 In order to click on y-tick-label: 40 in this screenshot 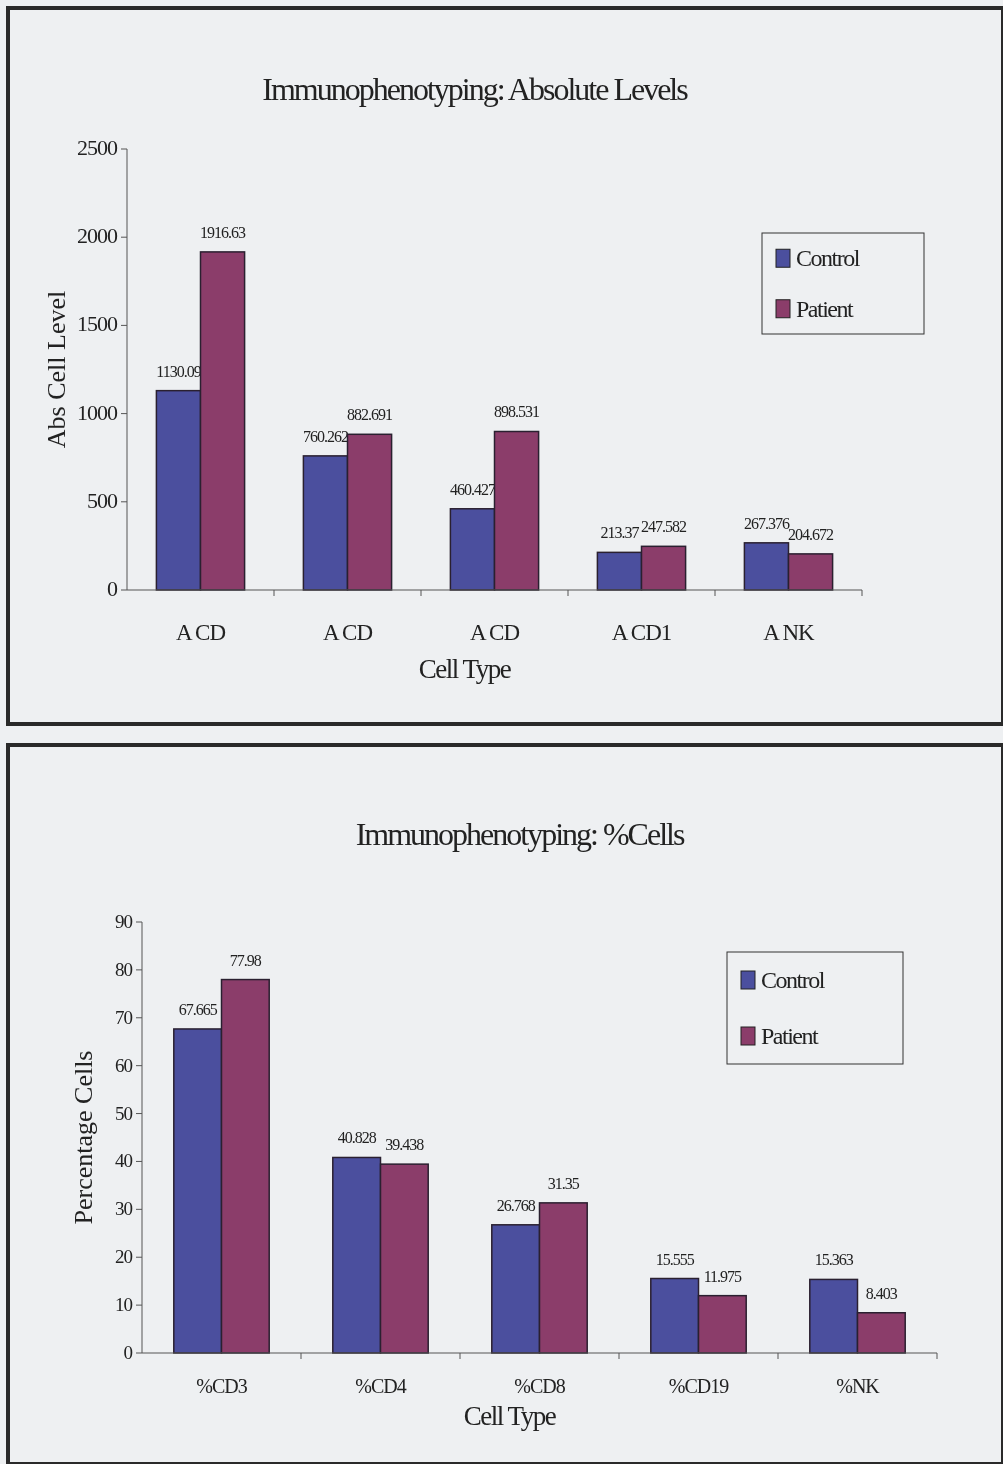, I will do `click(124, 1161)`.